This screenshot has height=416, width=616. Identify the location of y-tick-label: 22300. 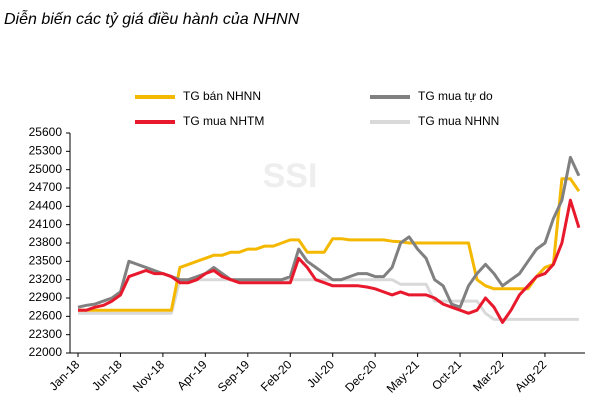
(46, 334).